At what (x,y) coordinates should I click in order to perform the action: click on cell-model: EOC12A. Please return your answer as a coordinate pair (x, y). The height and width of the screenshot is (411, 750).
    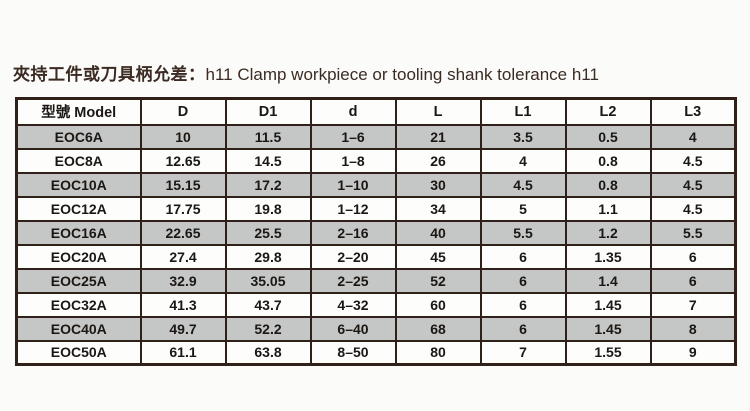
    Looking at the image, I should click on (78, 208).